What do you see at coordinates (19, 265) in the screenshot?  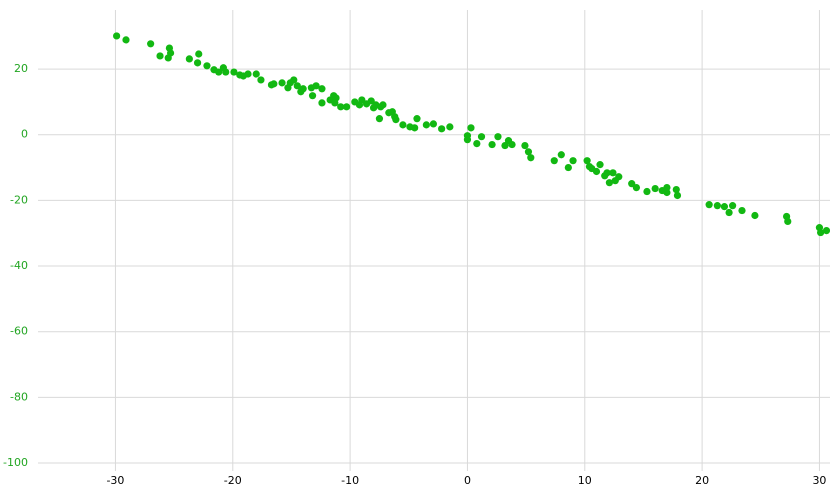 I see `y-tick-label: -40` at bounding box center [19, 265].